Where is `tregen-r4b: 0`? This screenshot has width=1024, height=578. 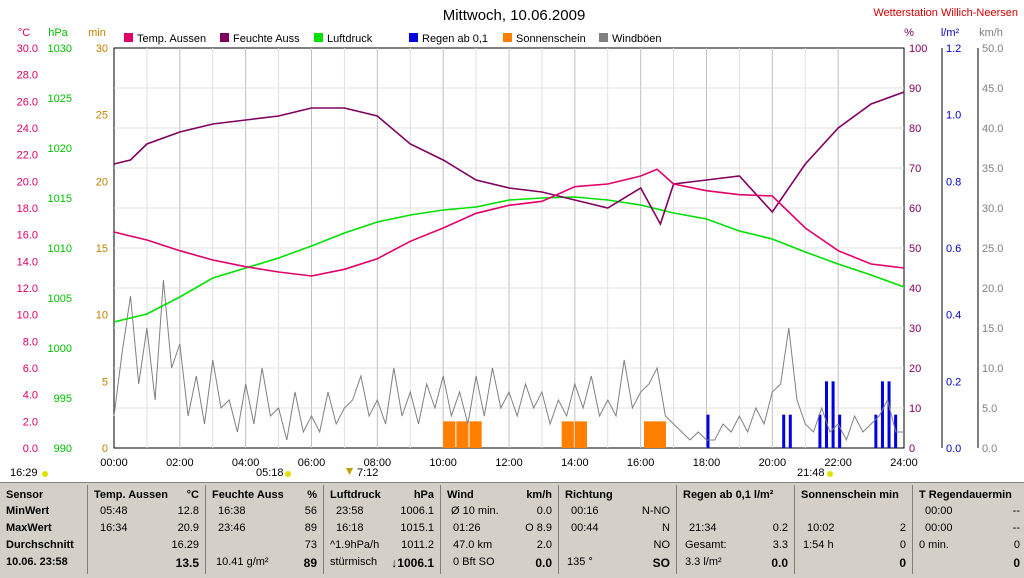
tregen-r4b: 0 is located at coordinates (1016, 563).